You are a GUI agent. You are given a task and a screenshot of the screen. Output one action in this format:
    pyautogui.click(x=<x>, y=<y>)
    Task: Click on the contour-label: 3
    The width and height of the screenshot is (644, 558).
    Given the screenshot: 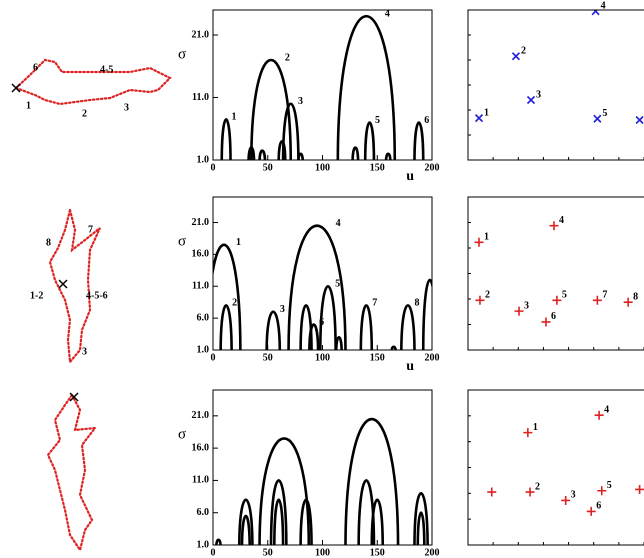 What is the action you would take?
    pyautogui.click(x=300, y=101)
    